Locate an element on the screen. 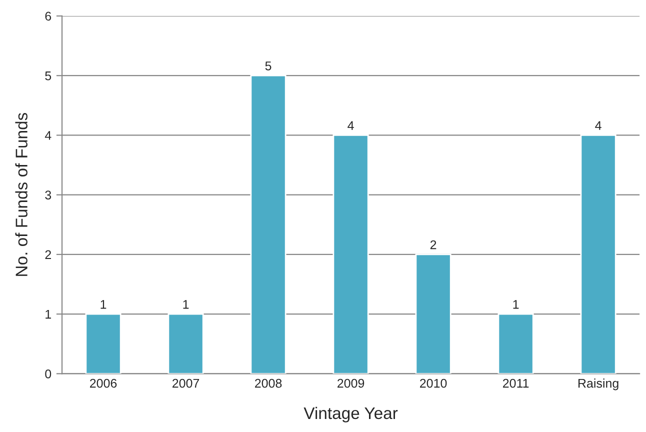 Image resolution: width=646 pixels, height=432 pixels. x-tick-label: 2006 is located at coordinates (103, 383).